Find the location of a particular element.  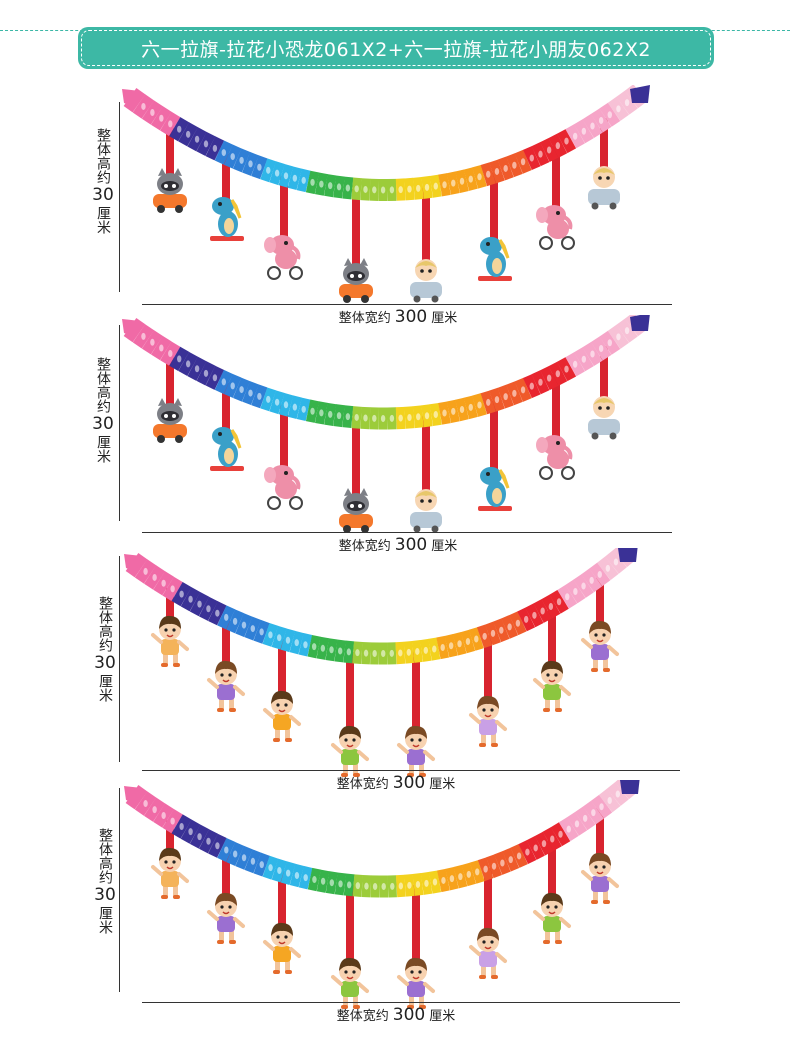

title-banner-border: 六一拉旗-拉花小恐龙061X2+六一拉旗-拉花小朋友062X2 is located at coordinates (396, 48).